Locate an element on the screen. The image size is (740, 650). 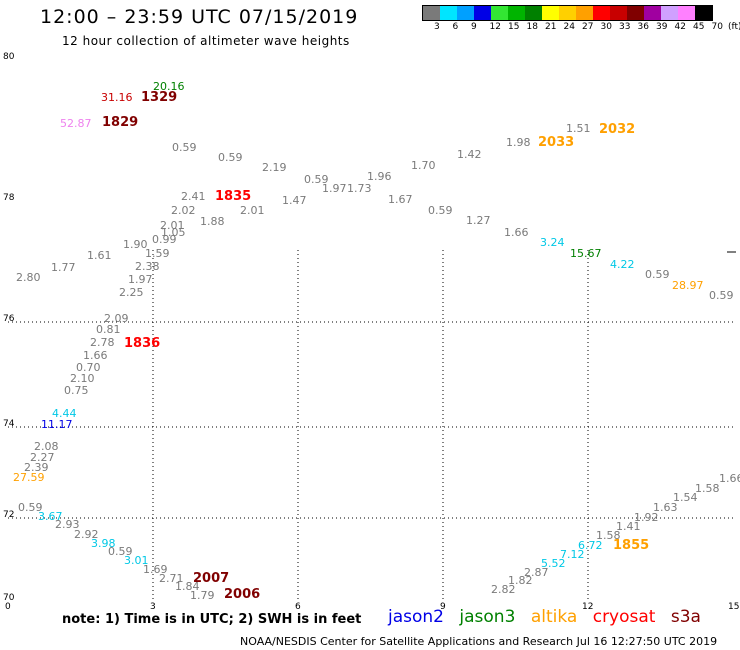
wave-height-label: 15.67 is located at coordinates (586, 253).